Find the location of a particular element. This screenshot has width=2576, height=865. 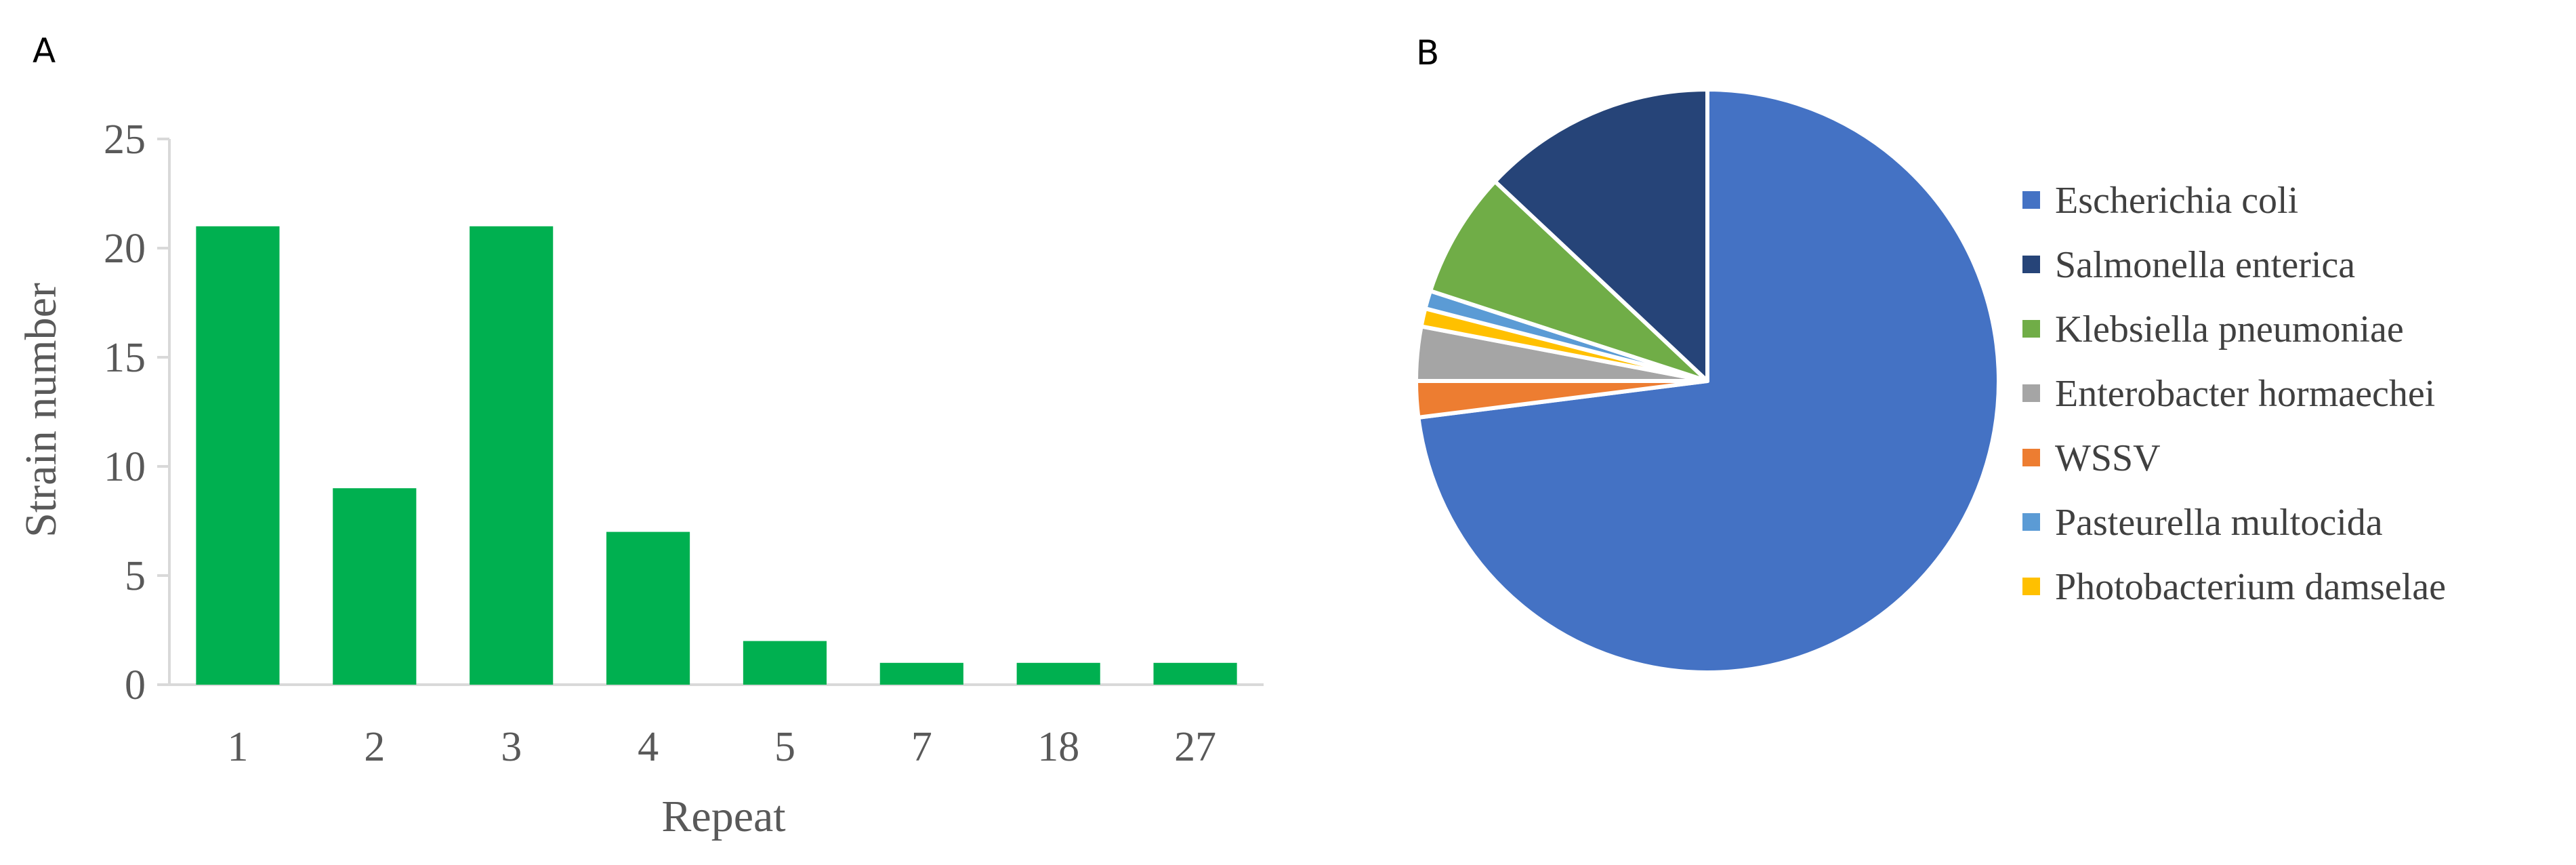

y-tick-label: 20 is located at coordinates (125, 249).